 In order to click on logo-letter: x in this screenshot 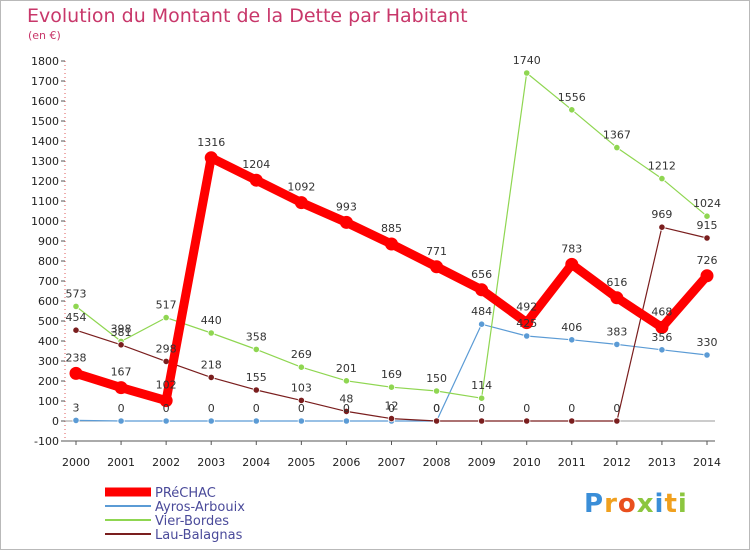, I will do `click(645, 504)`.